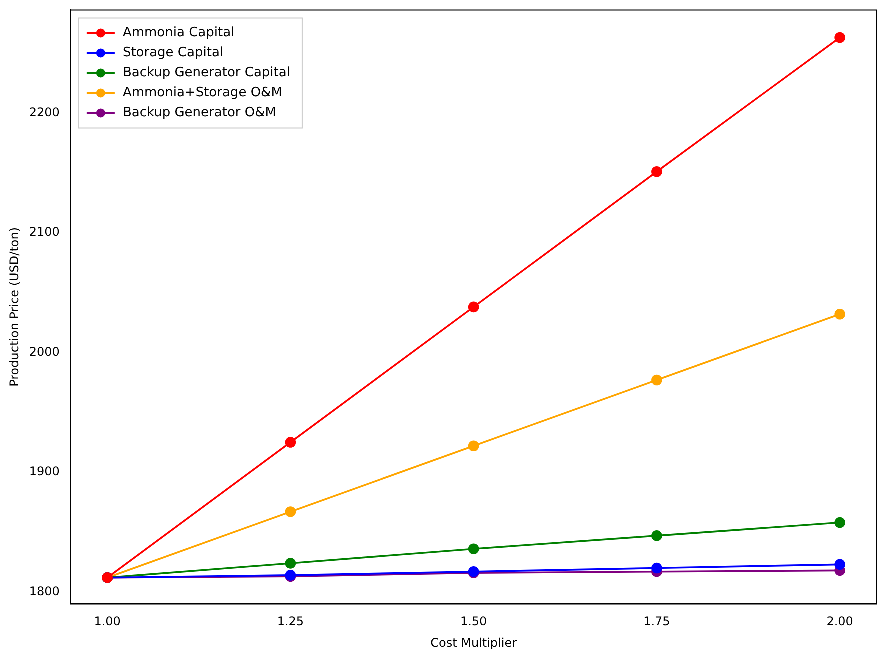 The width and height of the screenshot is (883, 659). I want to click on x-tick-label: 1.25, so click(290, 621).